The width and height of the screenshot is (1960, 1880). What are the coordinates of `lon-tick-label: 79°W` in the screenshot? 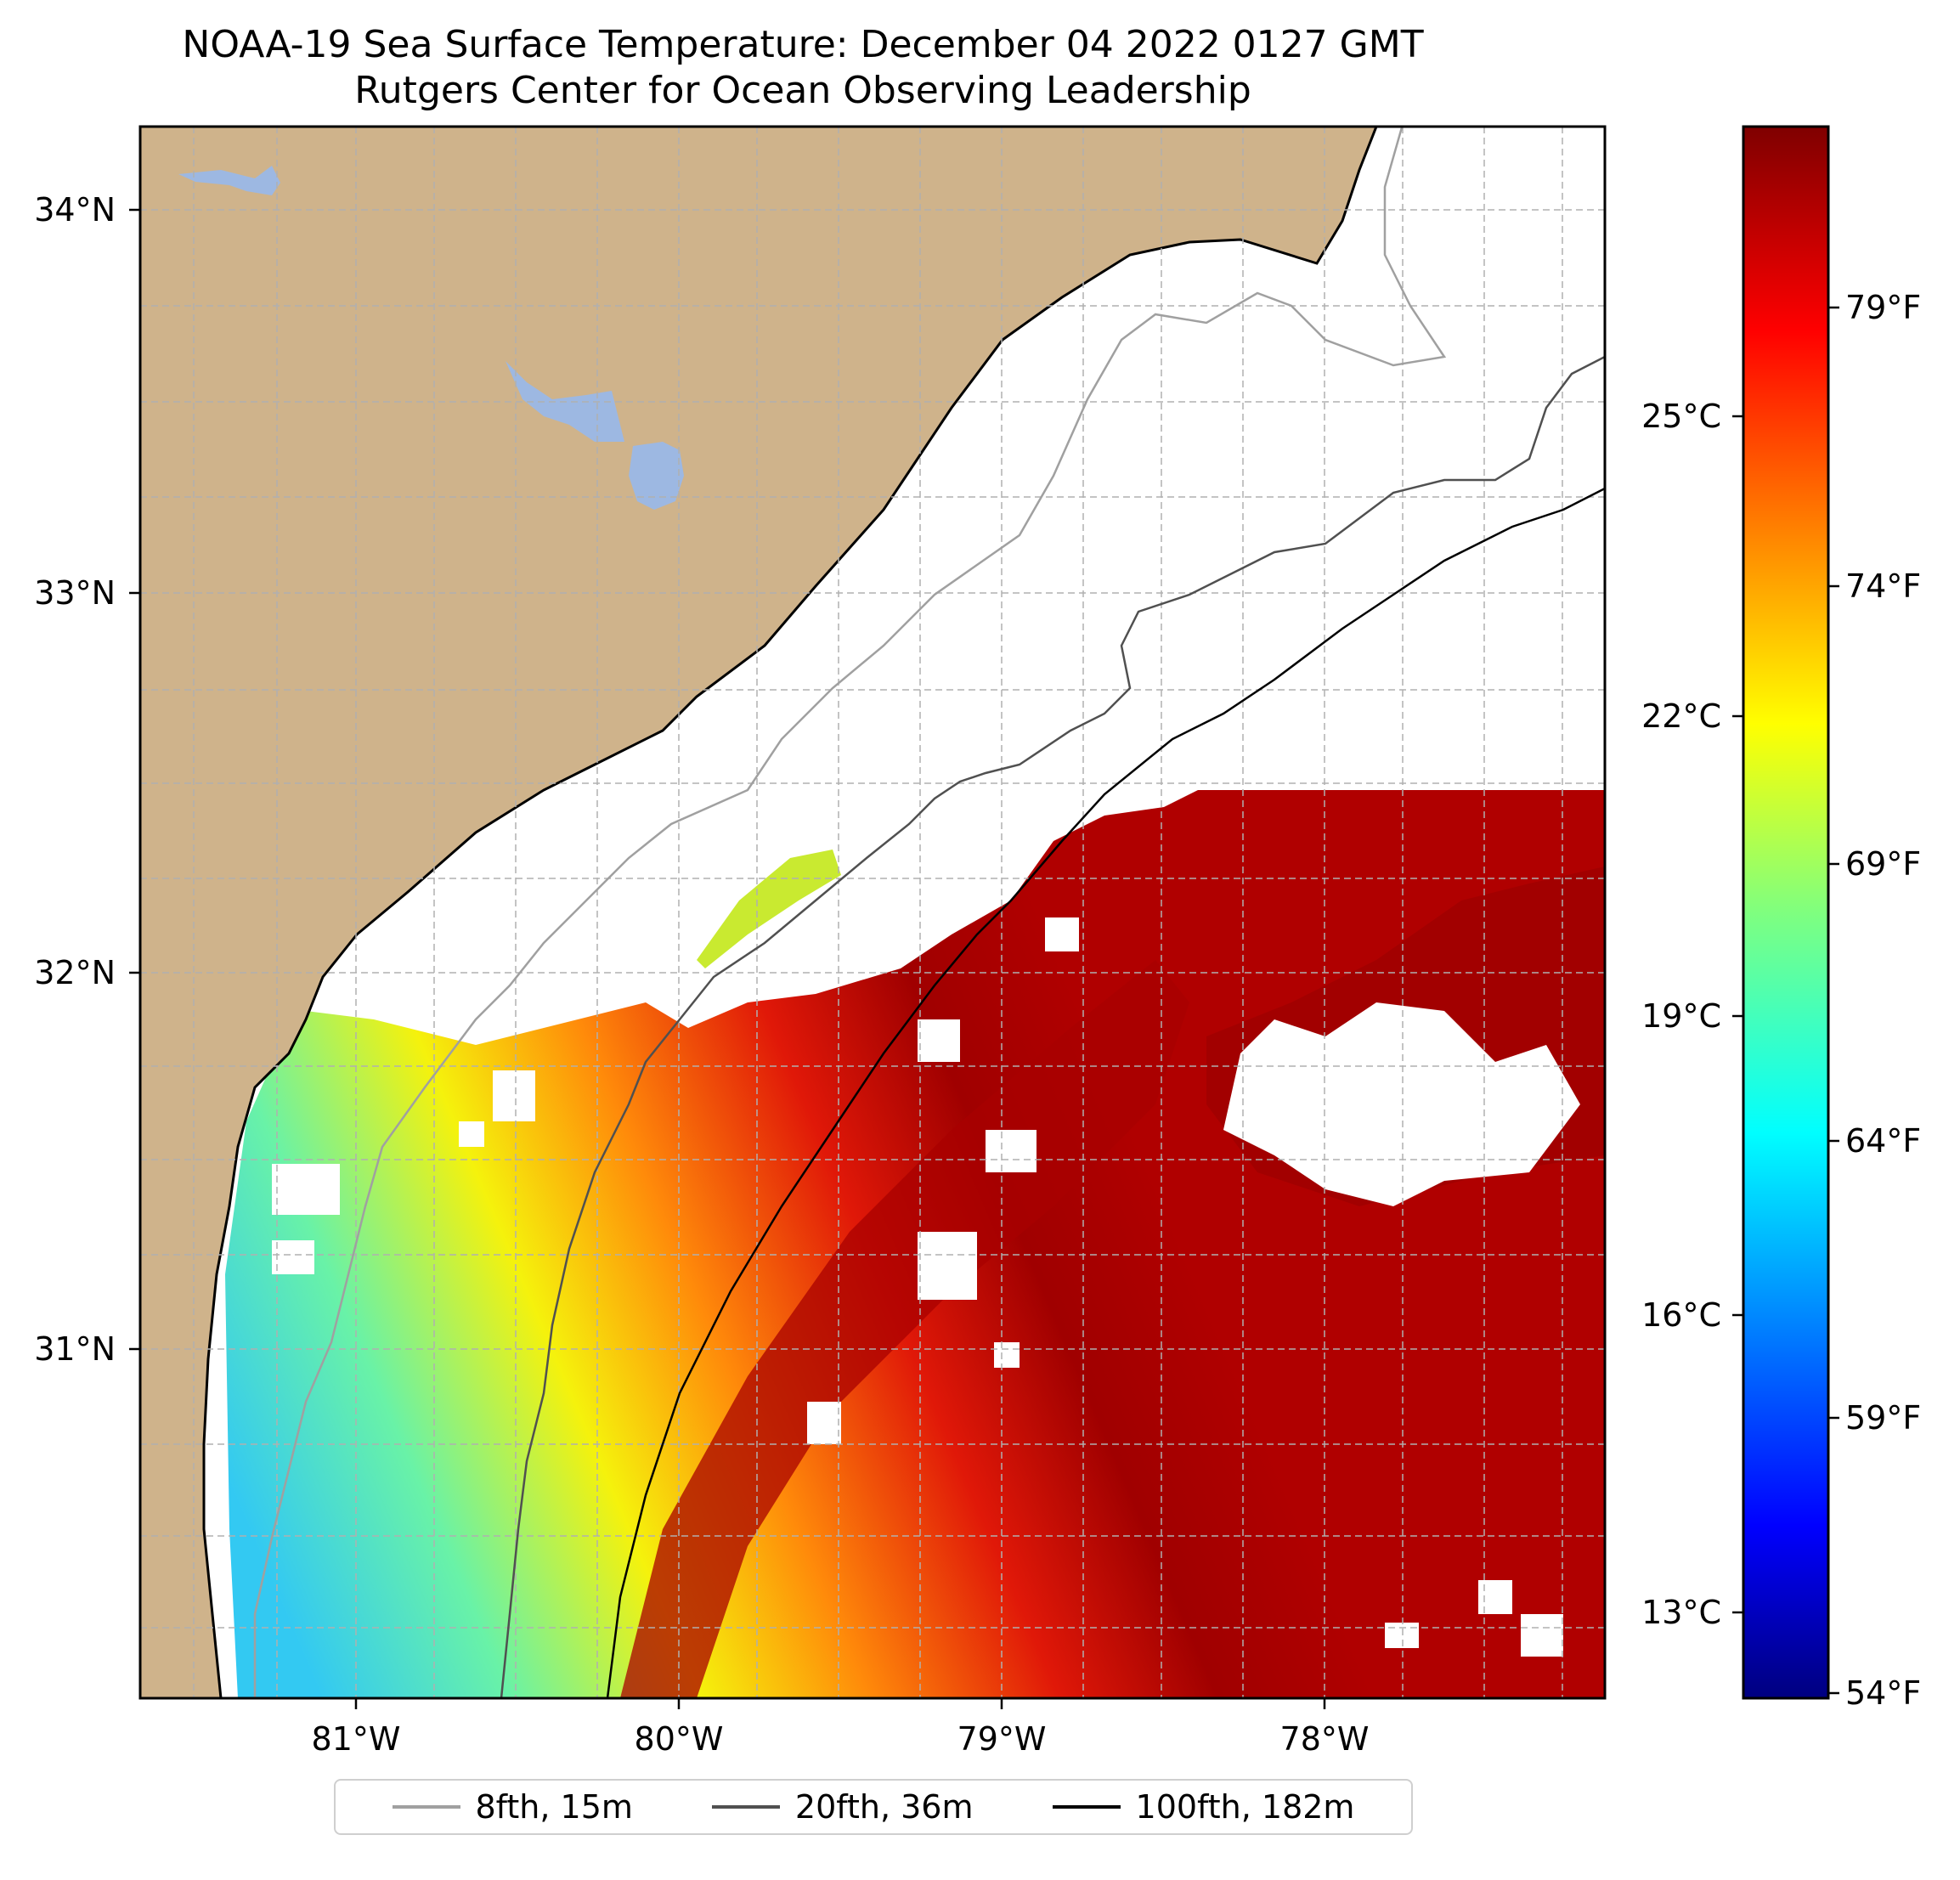 It's located at (1002, 1739).